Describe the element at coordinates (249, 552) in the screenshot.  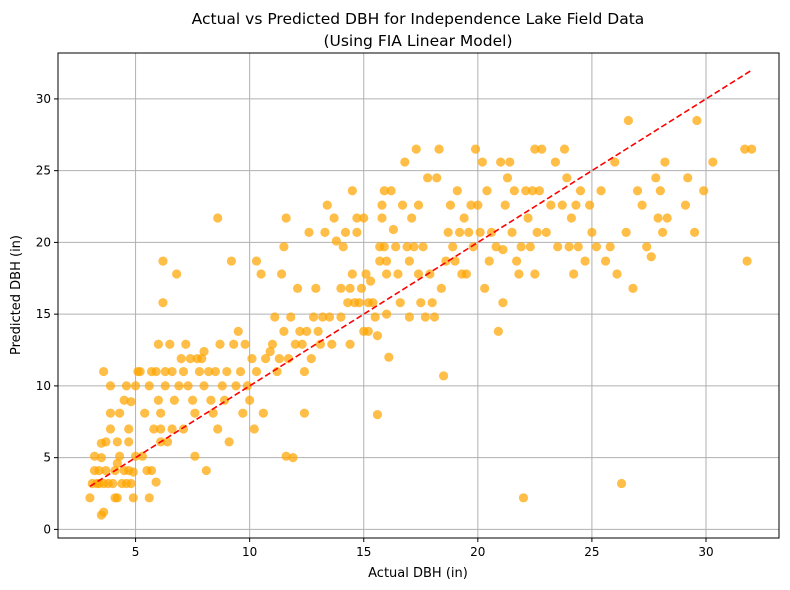
I see `x-tick-label: 10` at that location.